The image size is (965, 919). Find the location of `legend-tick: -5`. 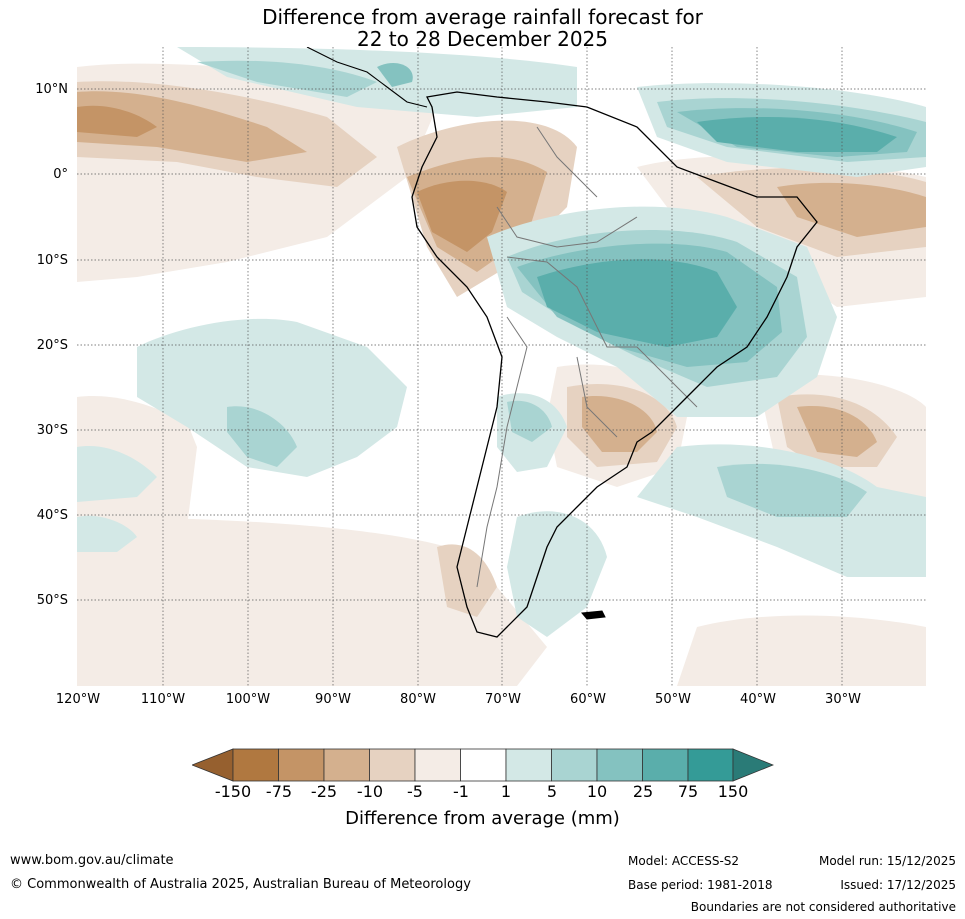

legend-tick: -5 is located at coordinates (415, 791).